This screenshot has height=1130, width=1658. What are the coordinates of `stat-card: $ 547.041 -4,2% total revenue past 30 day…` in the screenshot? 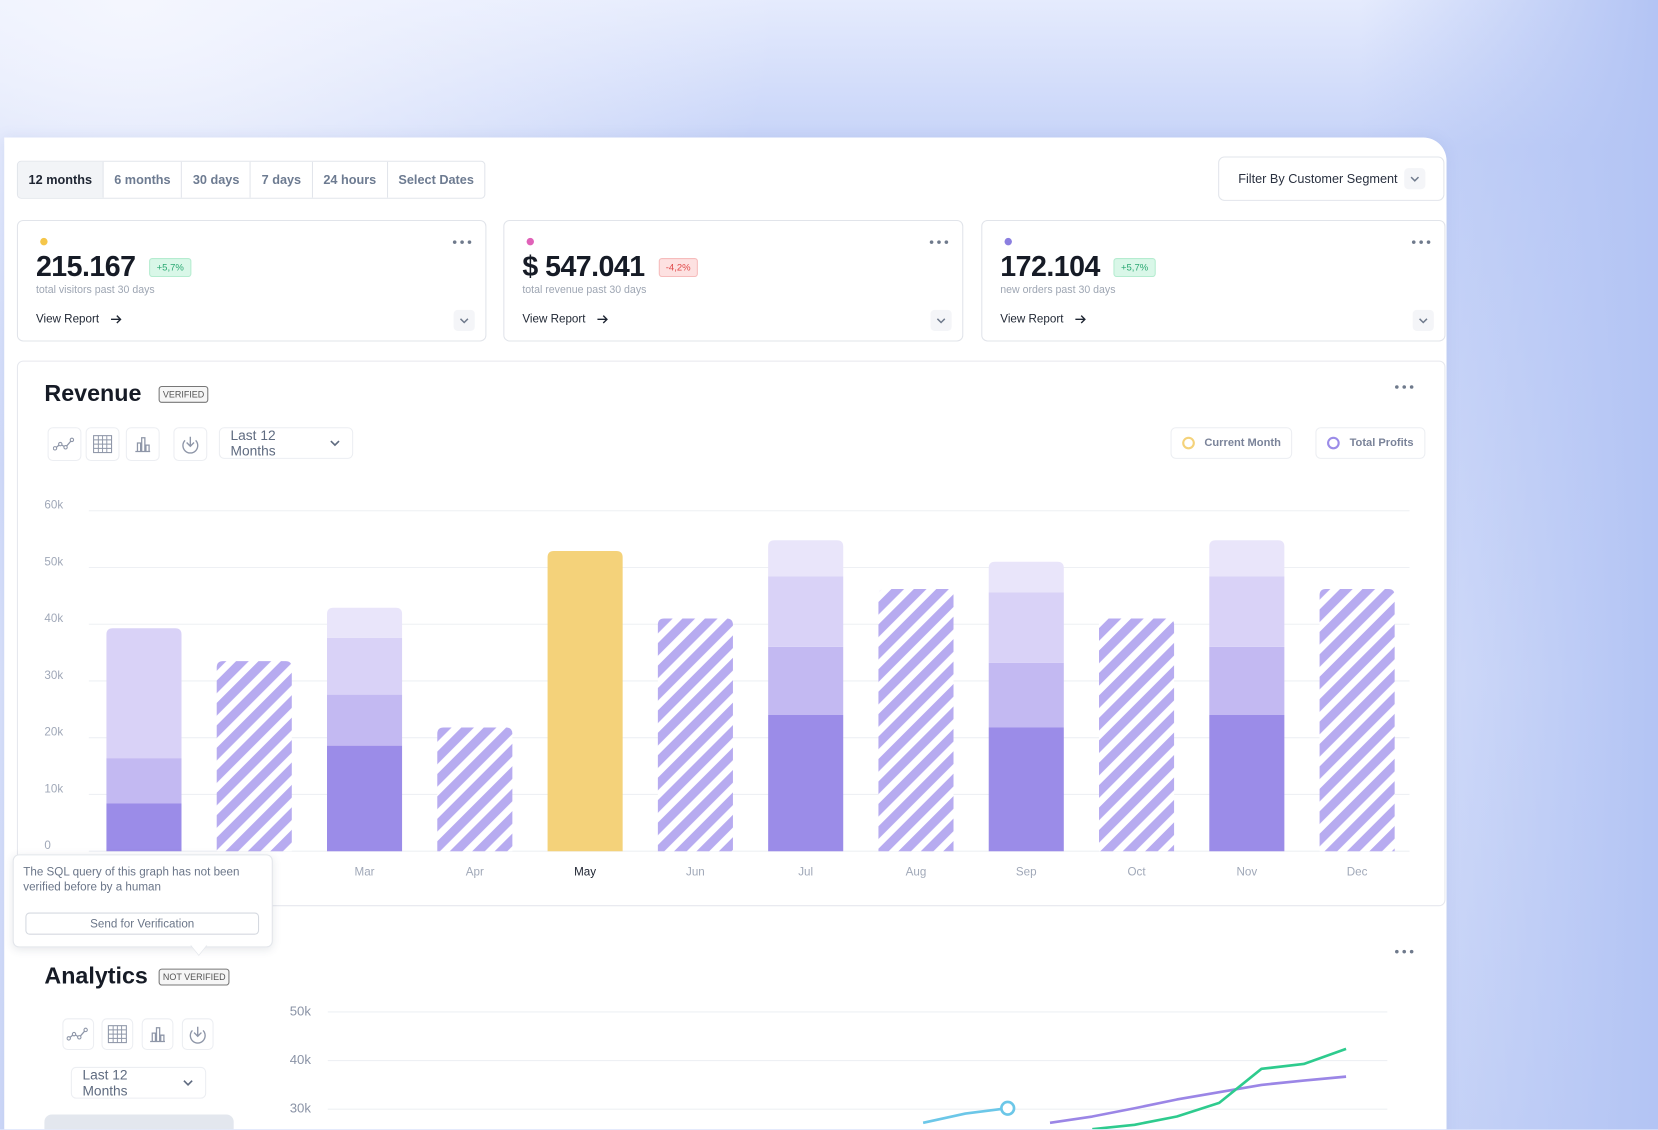 It's located at (733, 280).